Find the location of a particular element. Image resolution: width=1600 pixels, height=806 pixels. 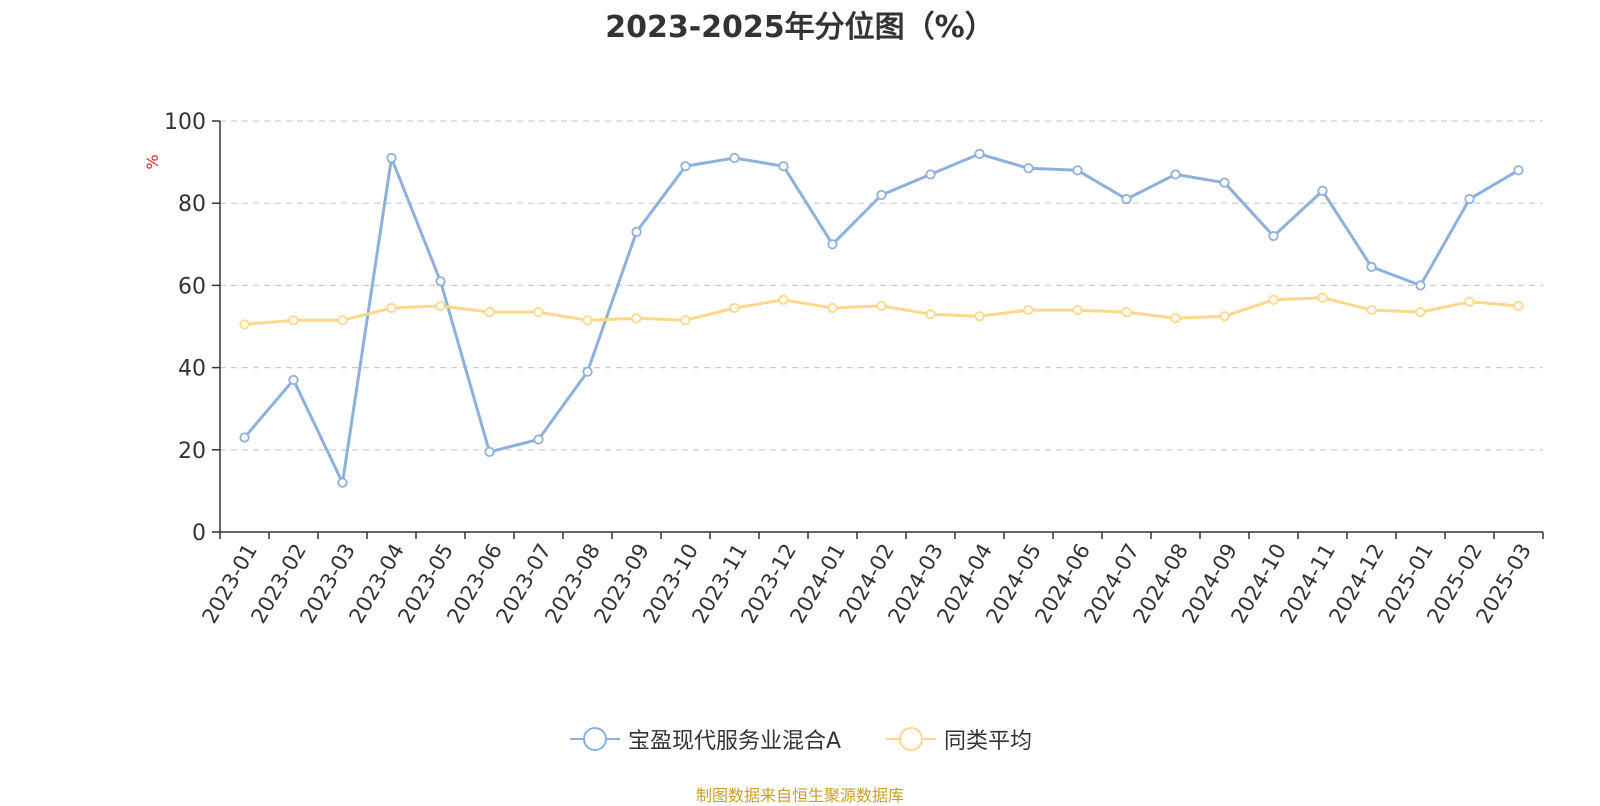

y-tick-label: 40 is located at coordinates (192, 369).